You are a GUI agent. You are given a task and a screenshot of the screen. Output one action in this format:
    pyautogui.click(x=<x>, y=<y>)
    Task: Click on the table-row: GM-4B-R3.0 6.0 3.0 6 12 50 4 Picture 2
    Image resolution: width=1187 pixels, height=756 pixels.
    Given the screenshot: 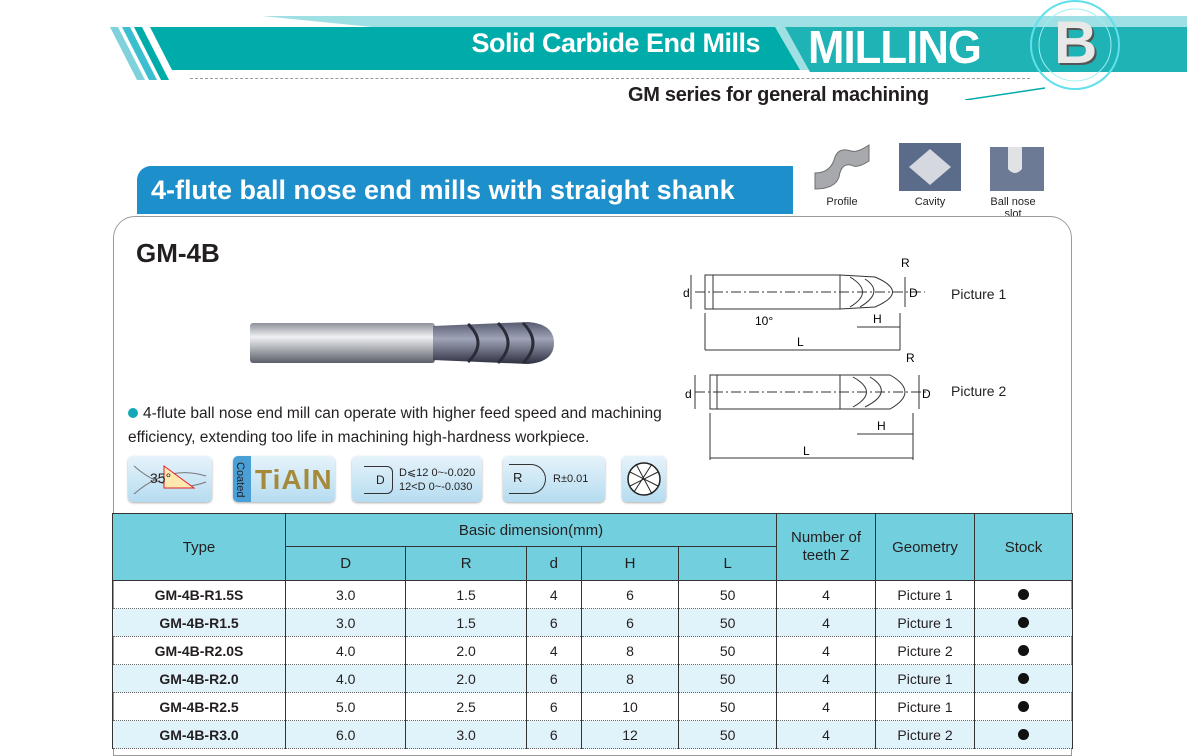 What is the action you would take?
    pyautogui.click(x=592, y=734)
    